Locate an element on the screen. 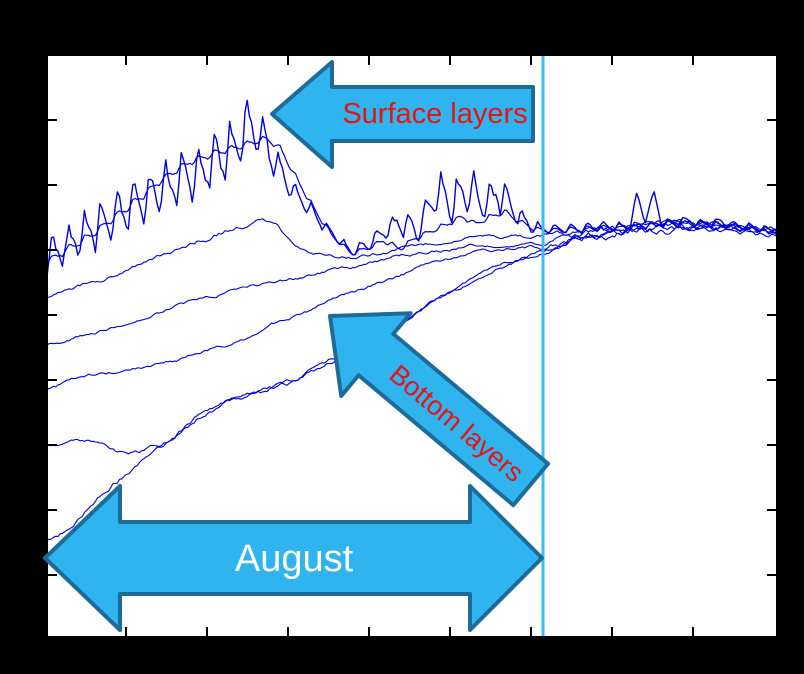 Image resolution: width=804 pixels, height=674 pixels. august-annotation: August is located at coordinates (293, 558).